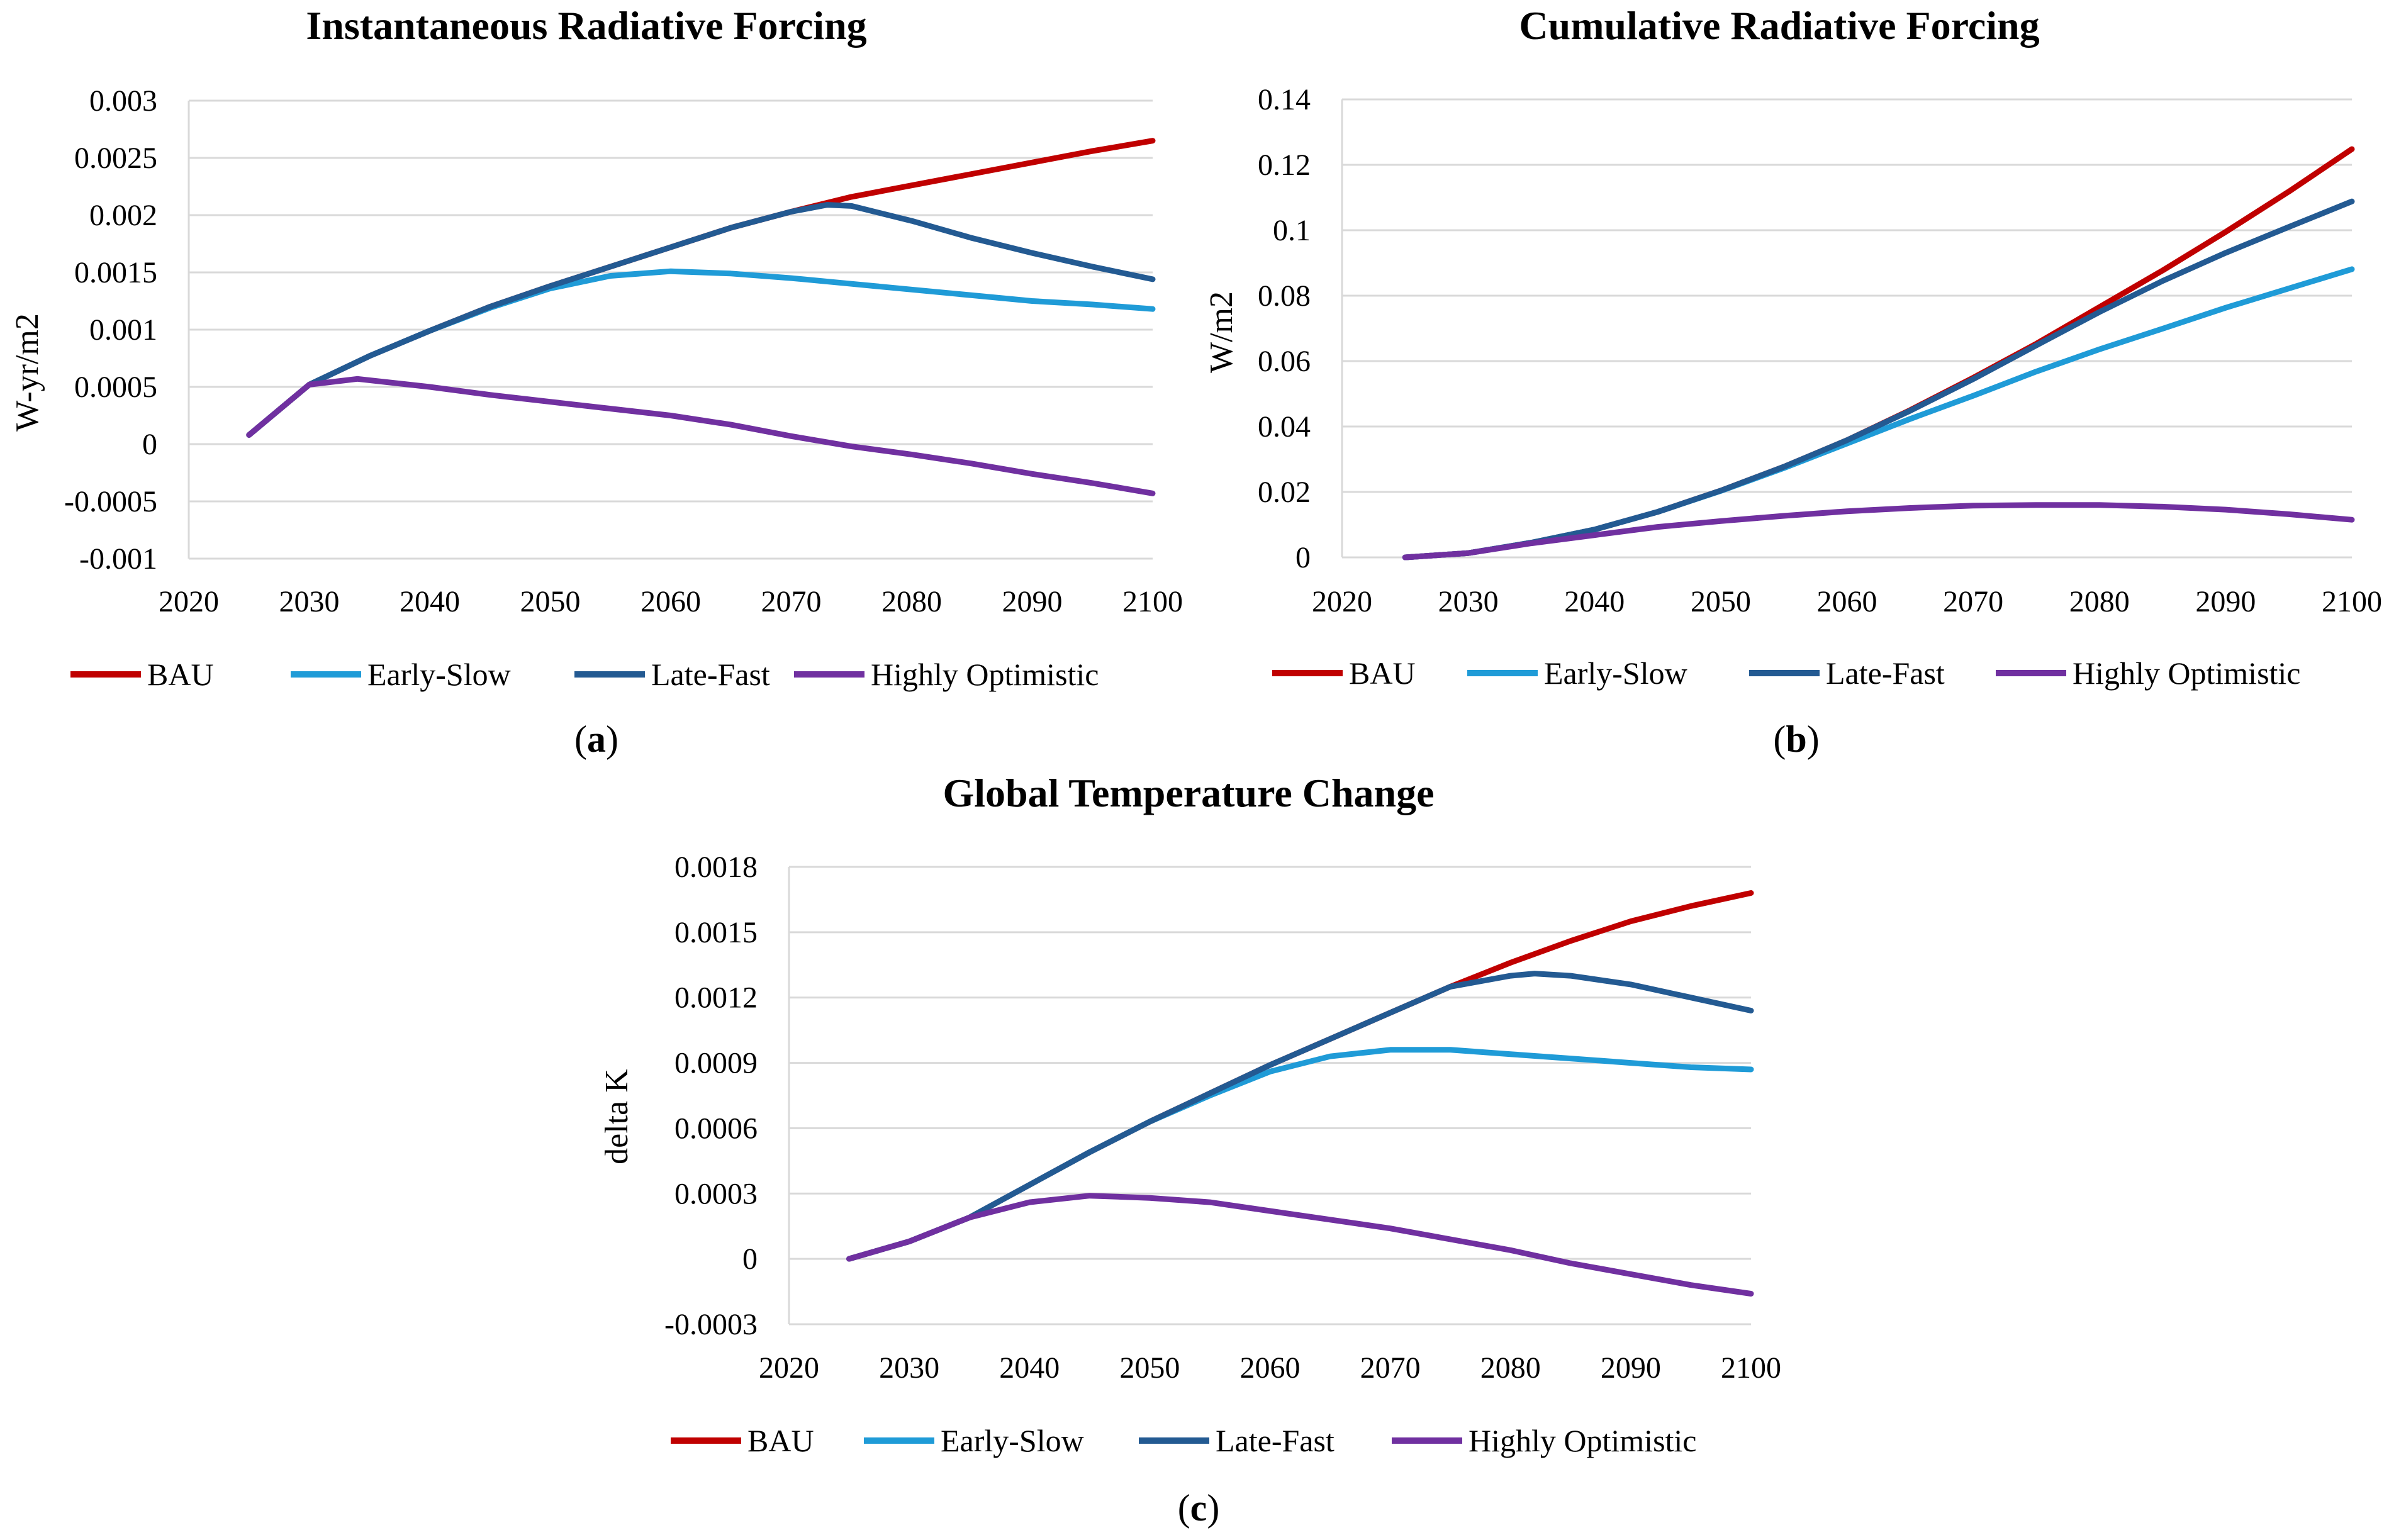 This screenshot has width=2389, height=1540. Describe the element at coordinates (716, 1128) in the screenshot. I see `y-tick-label: 0.0006` at that location.